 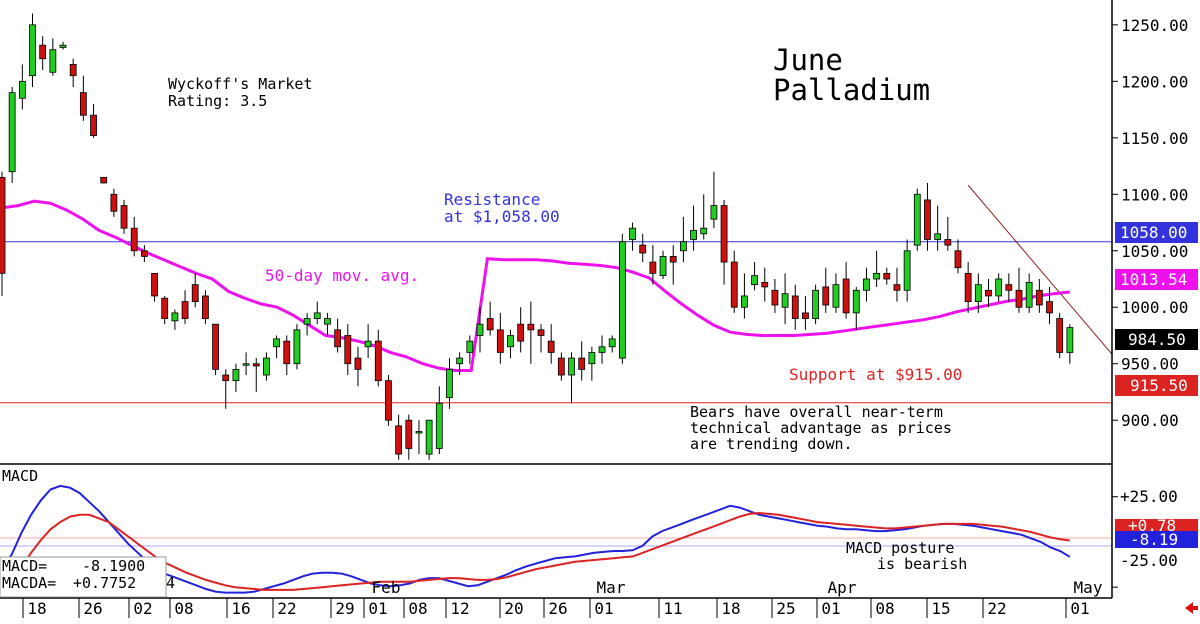 What do you see at coordinates (1159, 385) in the screenshot?
I see `support-badge: 915.50` at bounding box center [1159, 385].